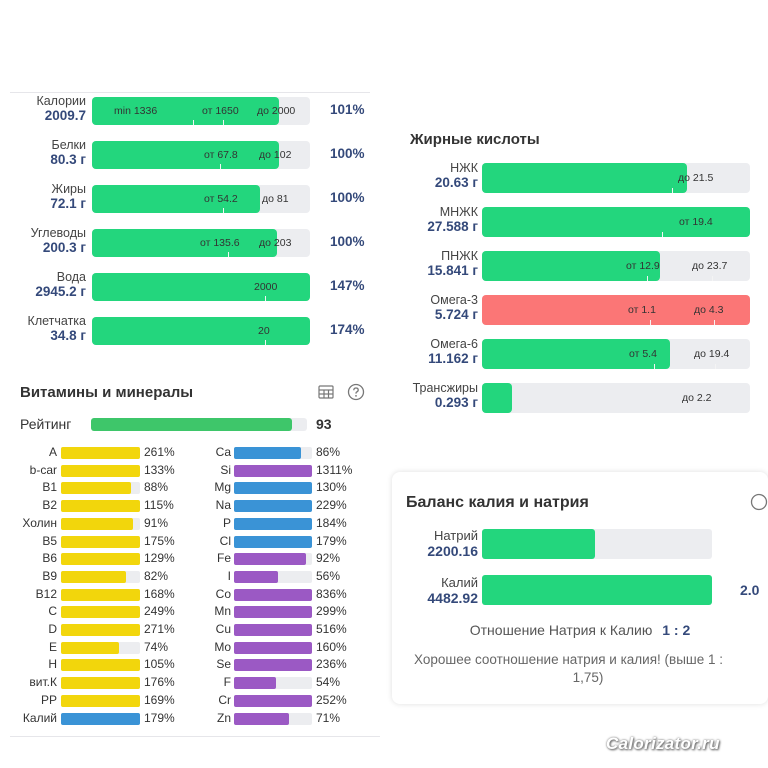 The height and width of the screenshot is (768, 768). What do you see at coordinates (616, 398) in the screenshot?
I see `fatty-acid-bar-track: до 2.2` at bounding box center [616, 398].